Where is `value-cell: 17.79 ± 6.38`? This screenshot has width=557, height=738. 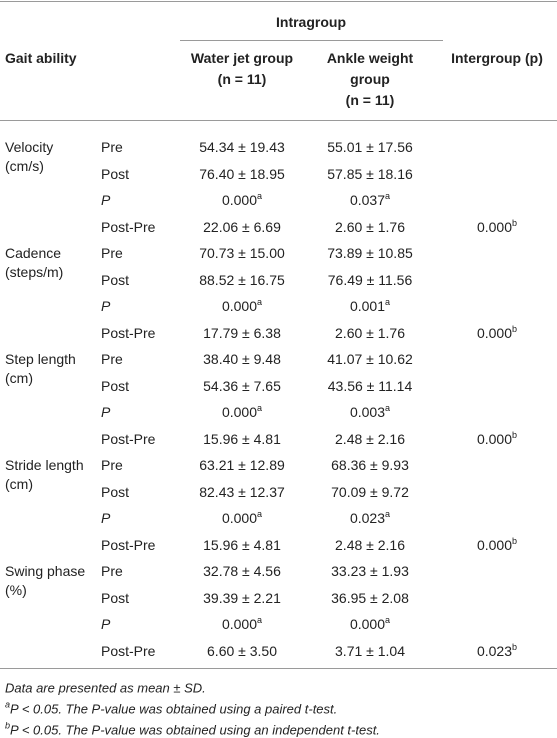 value-cell: 17.79 ± 6.38 is located at coordinates (242, 332).